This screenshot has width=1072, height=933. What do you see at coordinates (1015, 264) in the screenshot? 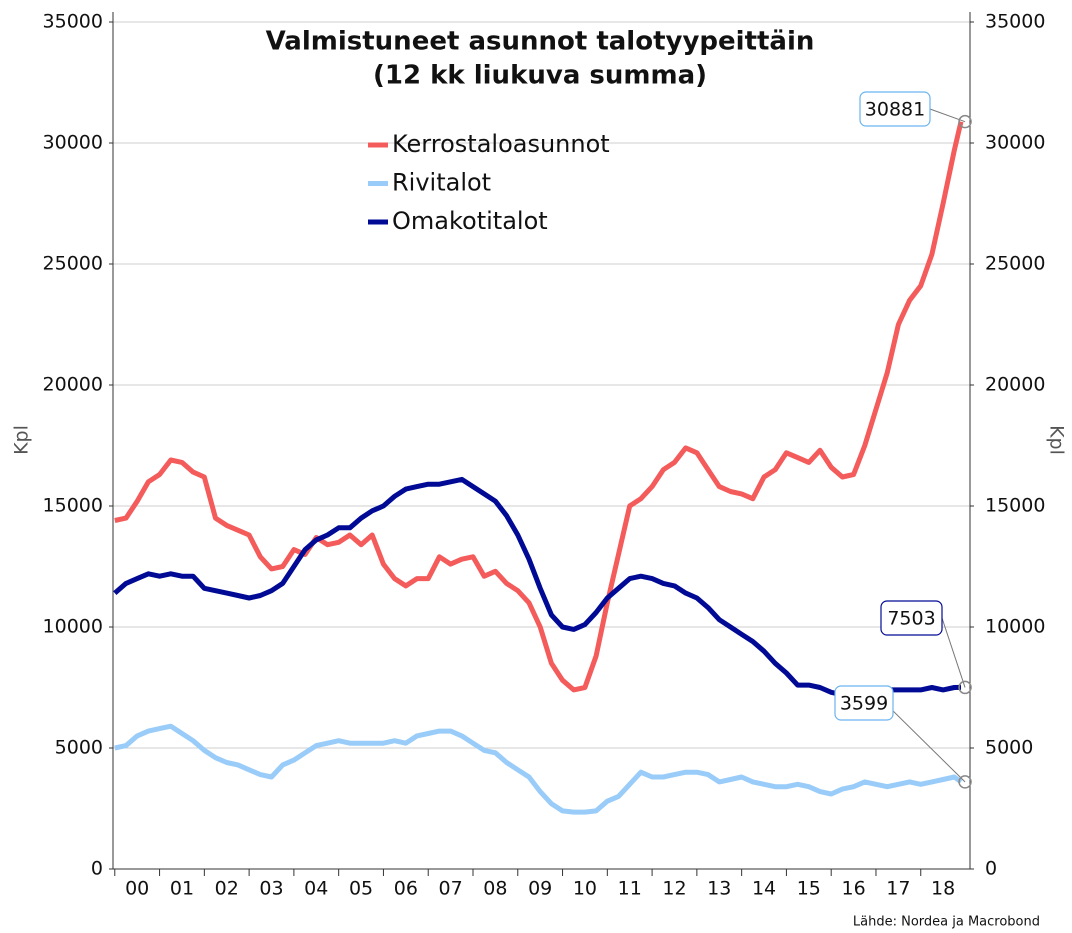
I see `y2-tick-label: 25000` at bounding box center [1015, 264].